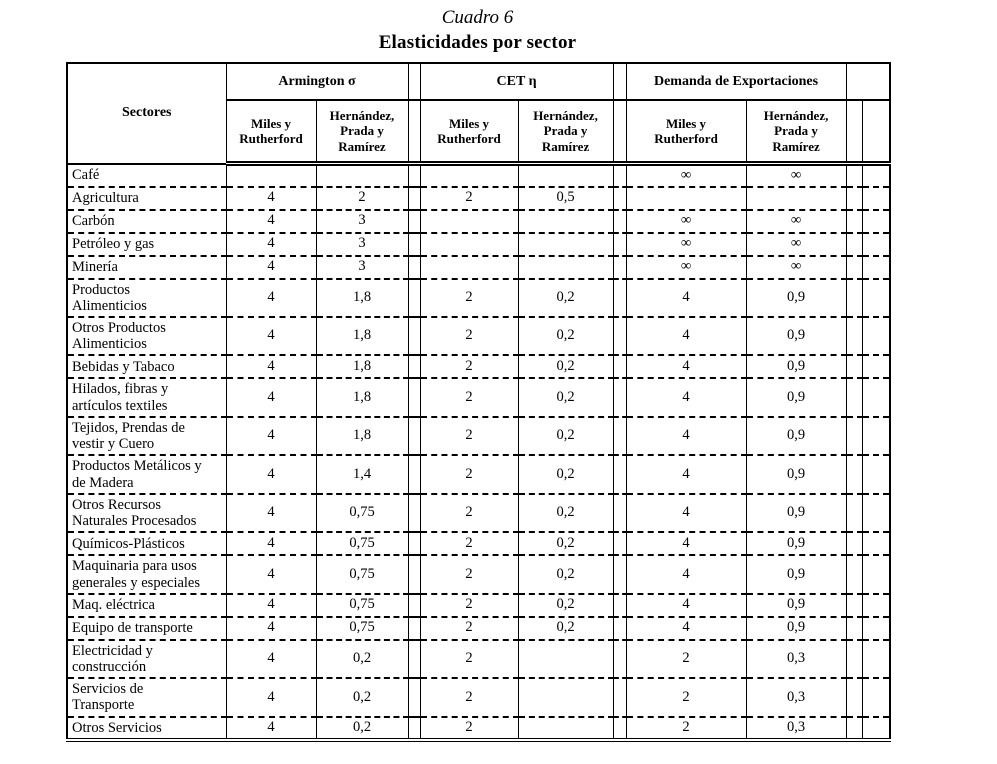  What do you see at coordinates (796, 659) in the screenshot?
I see `value-cell: 0,3` at bounding box center [796, 659].